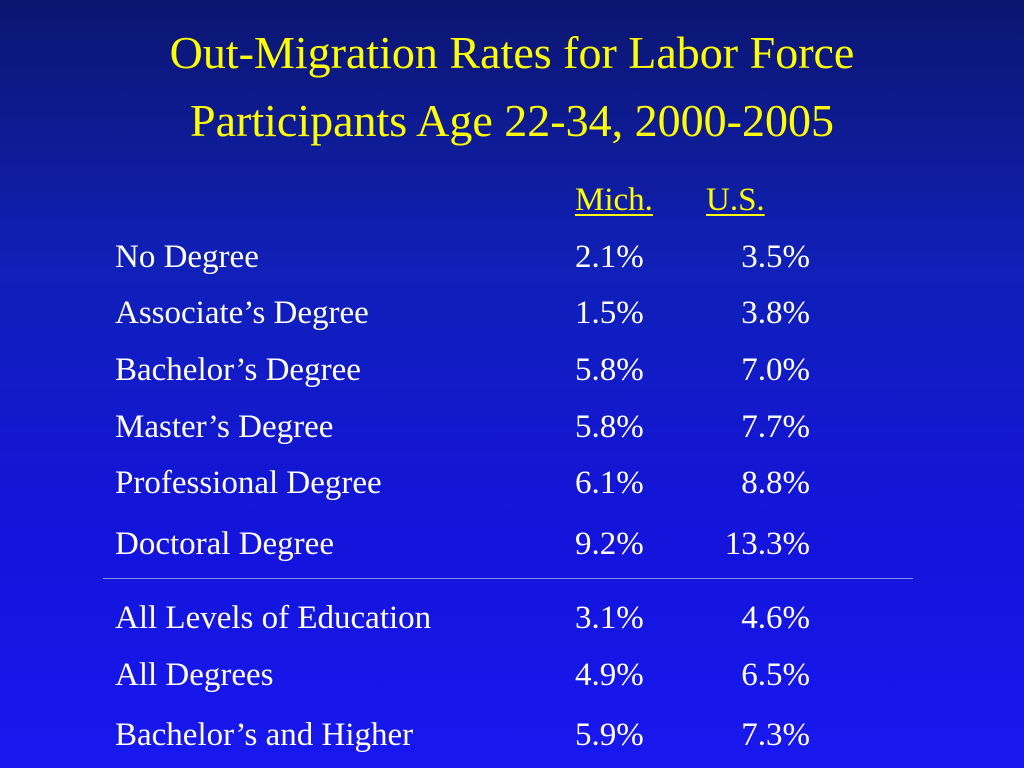 The width and height of the screenshot is (1024, 768). What do you see at coordinates (248, 483) in the screenshot?
I see `row-label: Professional Degree` at bounding box center [248, 483].